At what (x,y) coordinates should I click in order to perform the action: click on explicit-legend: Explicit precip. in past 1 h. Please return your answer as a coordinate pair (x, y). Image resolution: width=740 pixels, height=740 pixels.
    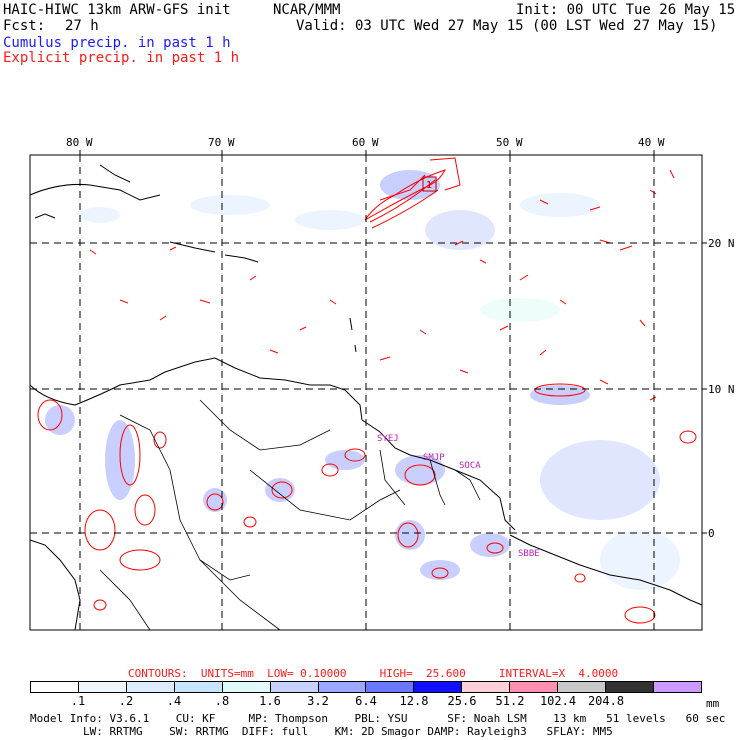
    Looking at the image, I should click on (121, 58).